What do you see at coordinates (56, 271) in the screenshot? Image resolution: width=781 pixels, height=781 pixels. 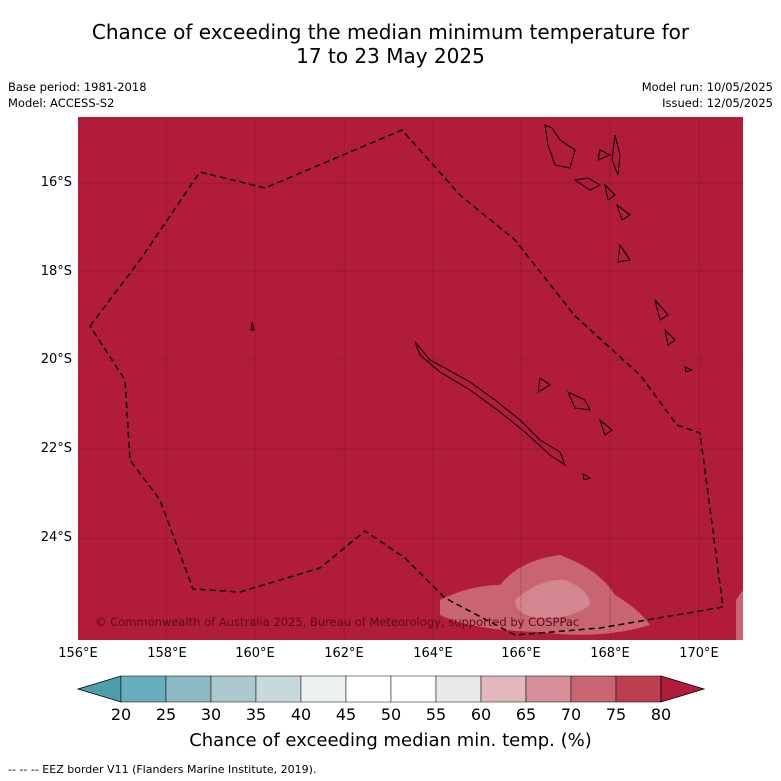 I see `lat-label-18s: 18°S` at bounding box center [56, 271].